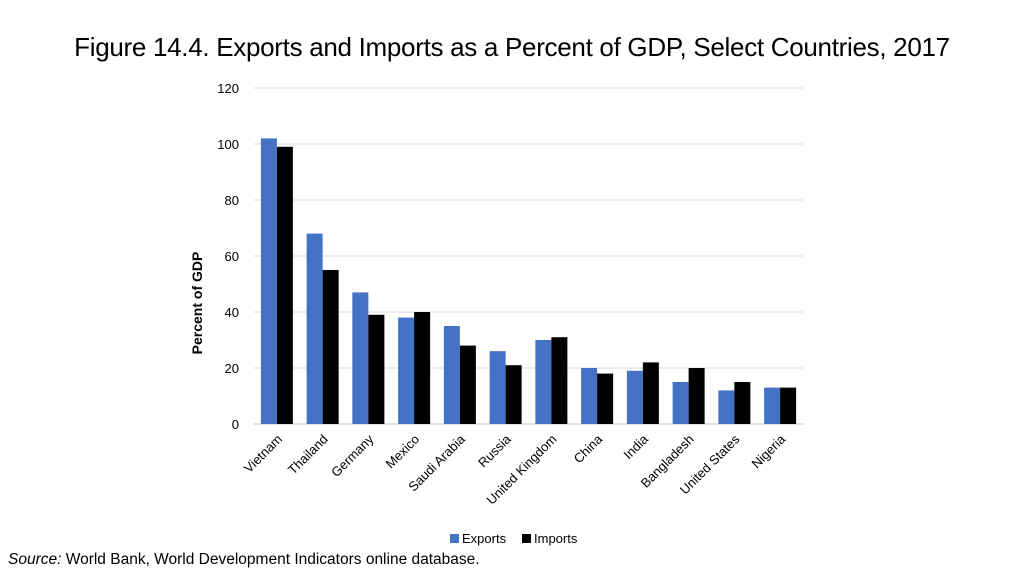 The height and width of the screenshot is (576, 1024). Describe the element at coordinates (232, 368) in the screenshot. I see `y-tick-label: 20` at that location.